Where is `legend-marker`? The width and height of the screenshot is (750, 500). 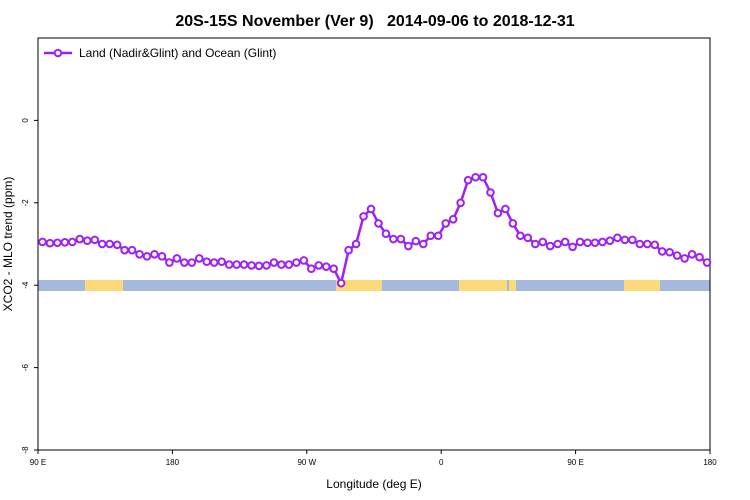 legend-marker is located at coordinates (58, 53).